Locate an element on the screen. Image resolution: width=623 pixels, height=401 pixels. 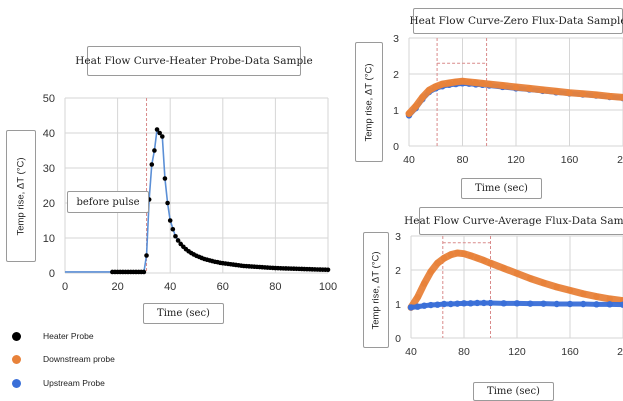
chart-3-x-tick-label: 80 is located at coordinates (464, 352).